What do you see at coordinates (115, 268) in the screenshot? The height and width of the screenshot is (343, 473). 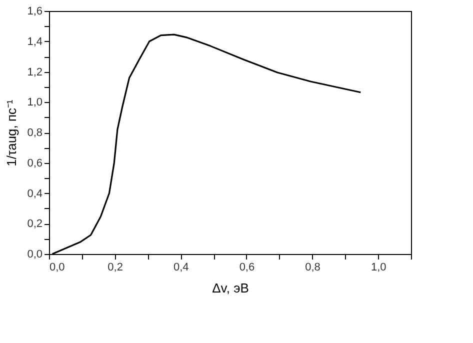 I see `x-tick-label: 0,2` at bounding box center [115, 268].